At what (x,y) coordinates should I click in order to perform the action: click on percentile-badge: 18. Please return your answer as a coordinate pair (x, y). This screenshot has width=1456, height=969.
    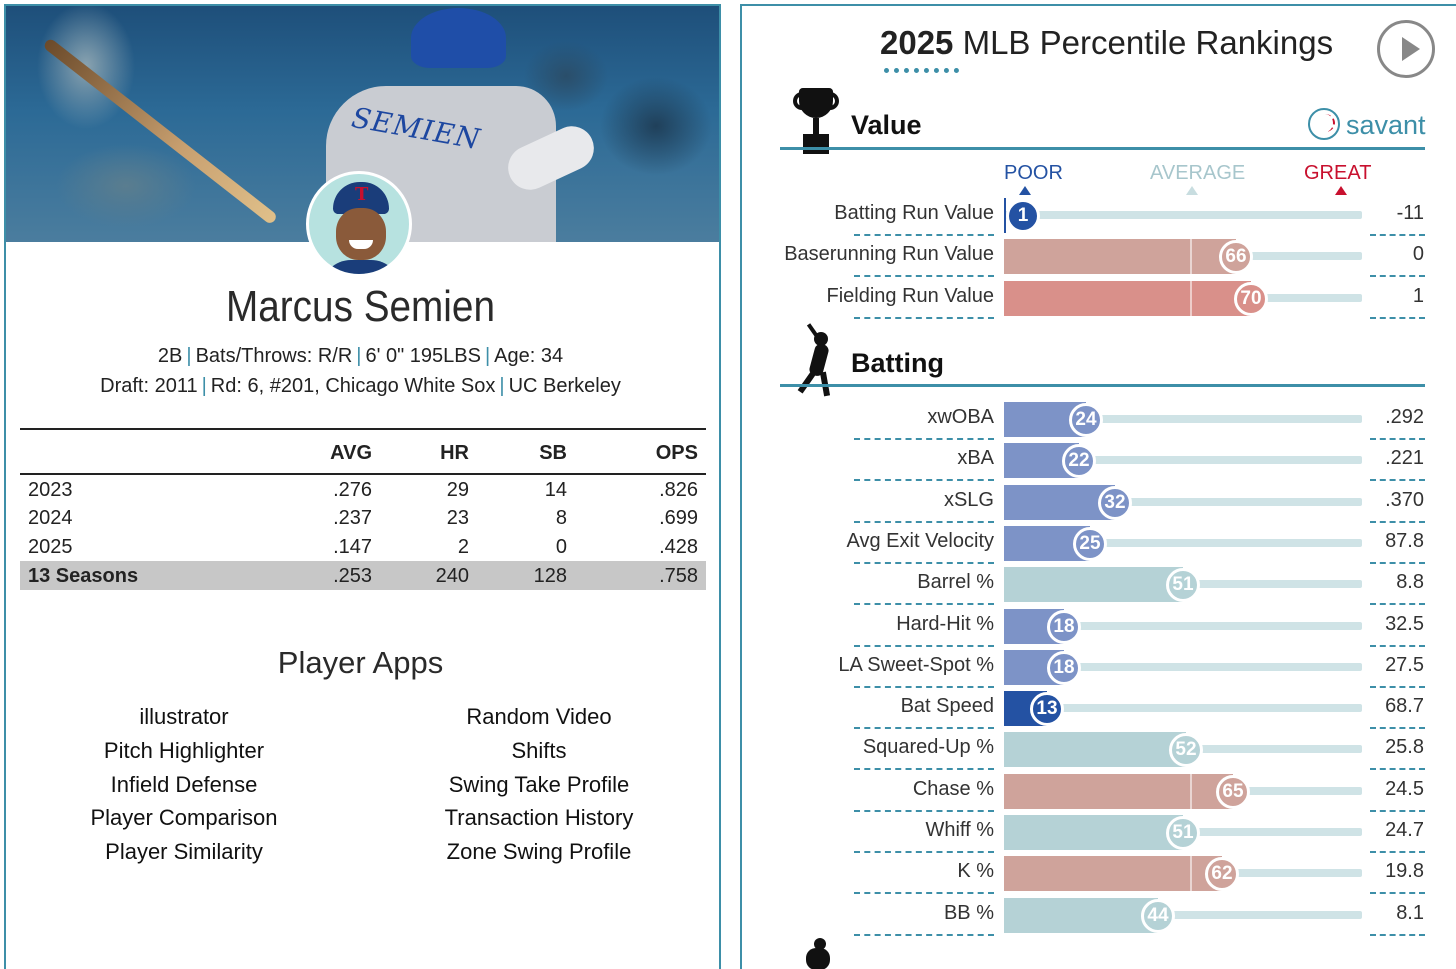
    Looking at the image, I should click on (1064, 626).